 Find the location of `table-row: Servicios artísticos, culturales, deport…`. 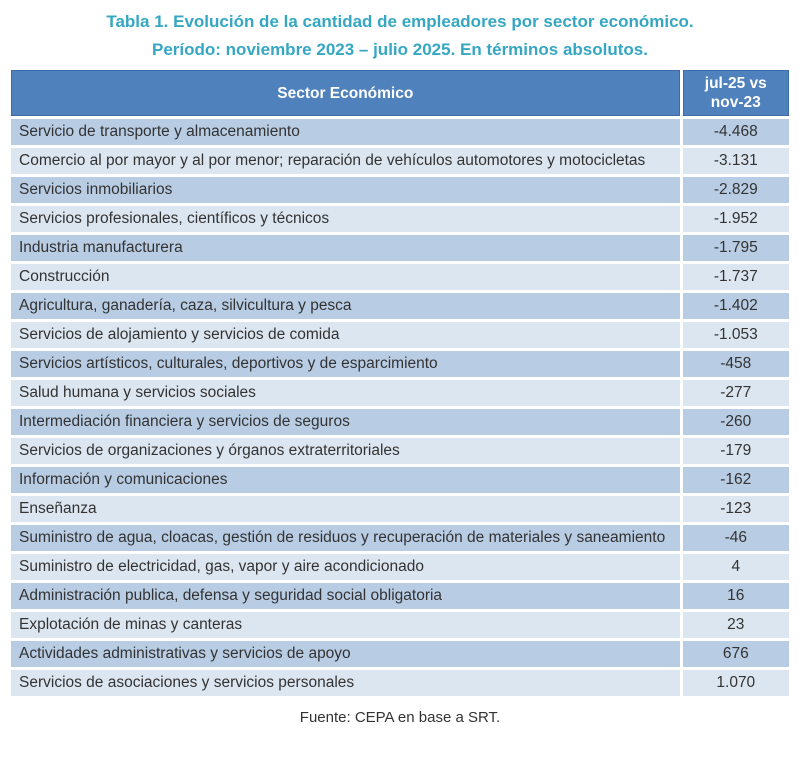

table-row: Servicios artísticos, culturales, deport… is located at coordinates (400, 364).